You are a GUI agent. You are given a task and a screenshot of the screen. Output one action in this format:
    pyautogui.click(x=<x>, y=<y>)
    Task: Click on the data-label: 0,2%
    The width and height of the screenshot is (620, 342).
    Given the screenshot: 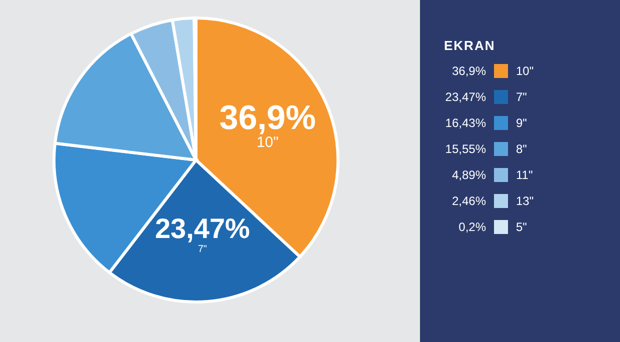 What is the action you would take?
    pyautogui.click(x=472, y=227)
    